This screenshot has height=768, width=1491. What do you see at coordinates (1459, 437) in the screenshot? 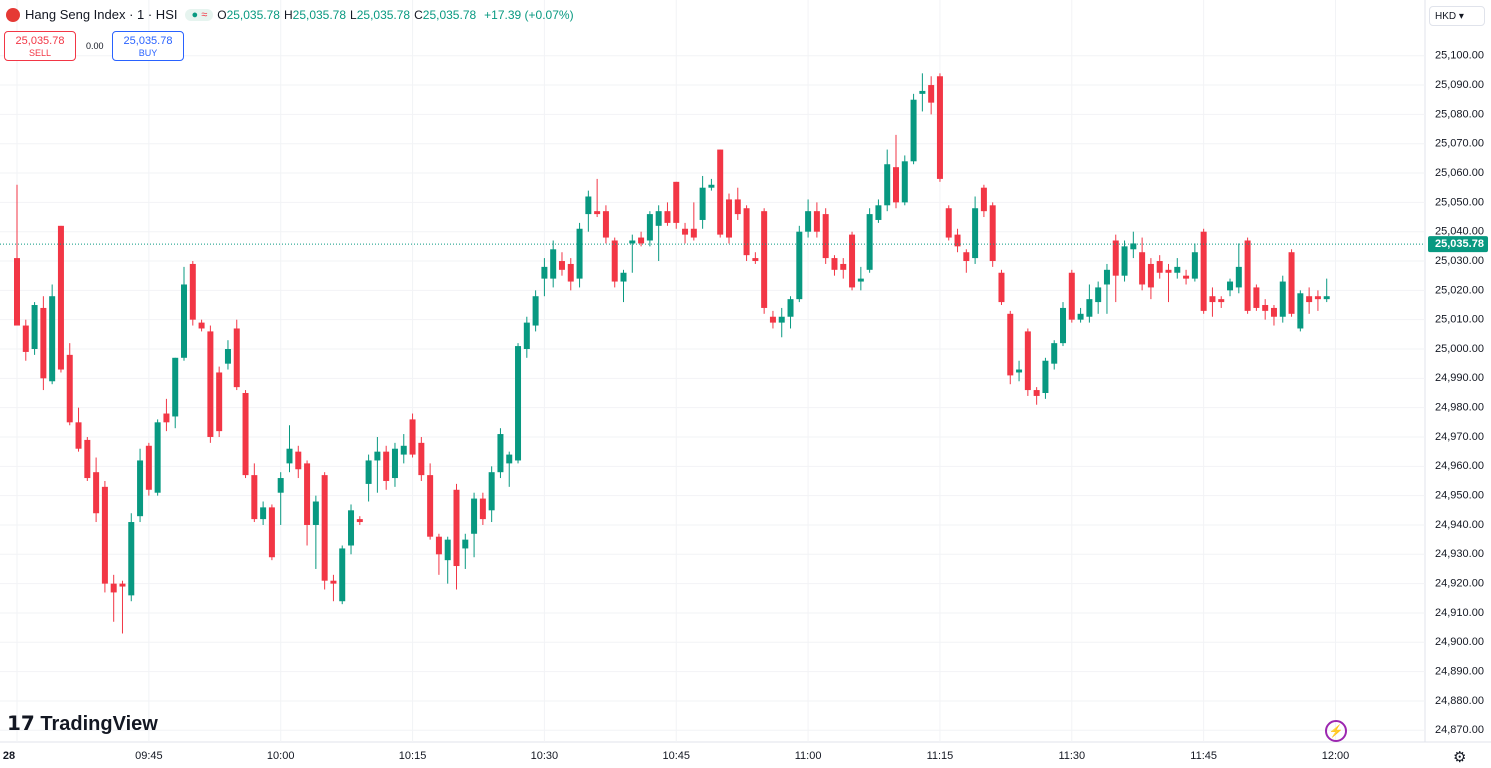
I see `y-tick-label: 24,970.00` at bounding box center [1459, 437].